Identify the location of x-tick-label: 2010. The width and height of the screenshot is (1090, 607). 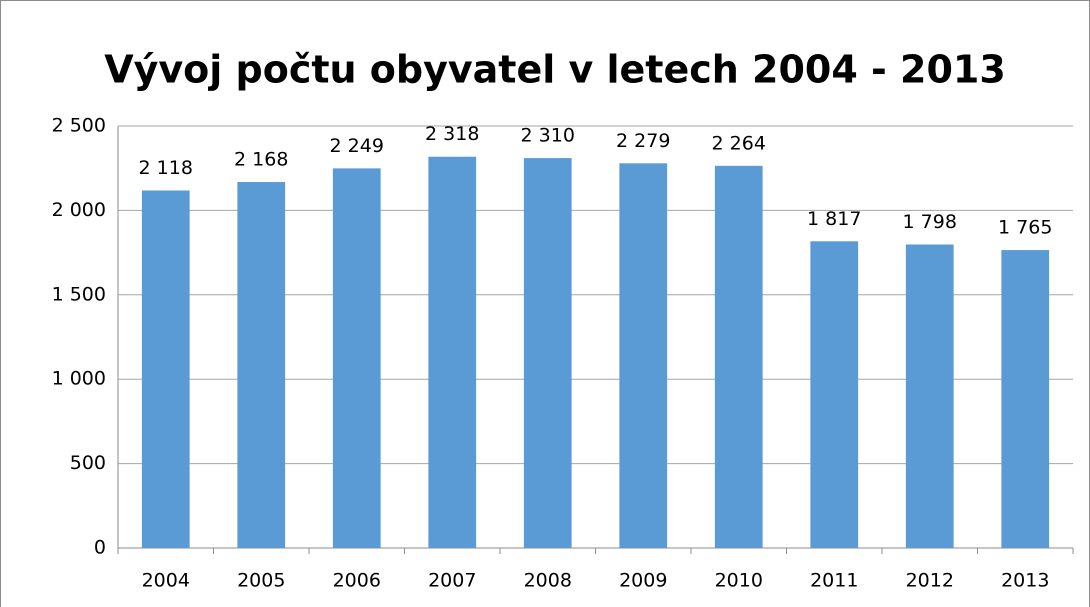
(739, 581).